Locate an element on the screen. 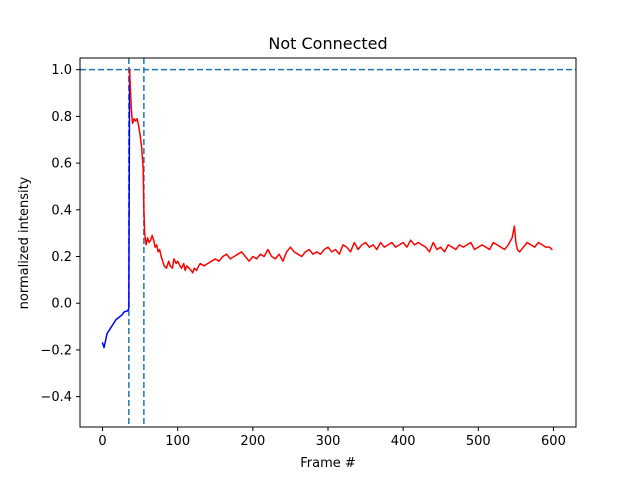 The height and width of the screenshot is (480, 640). y-tick-label: 0.0 is located at coordinates (61, 304).